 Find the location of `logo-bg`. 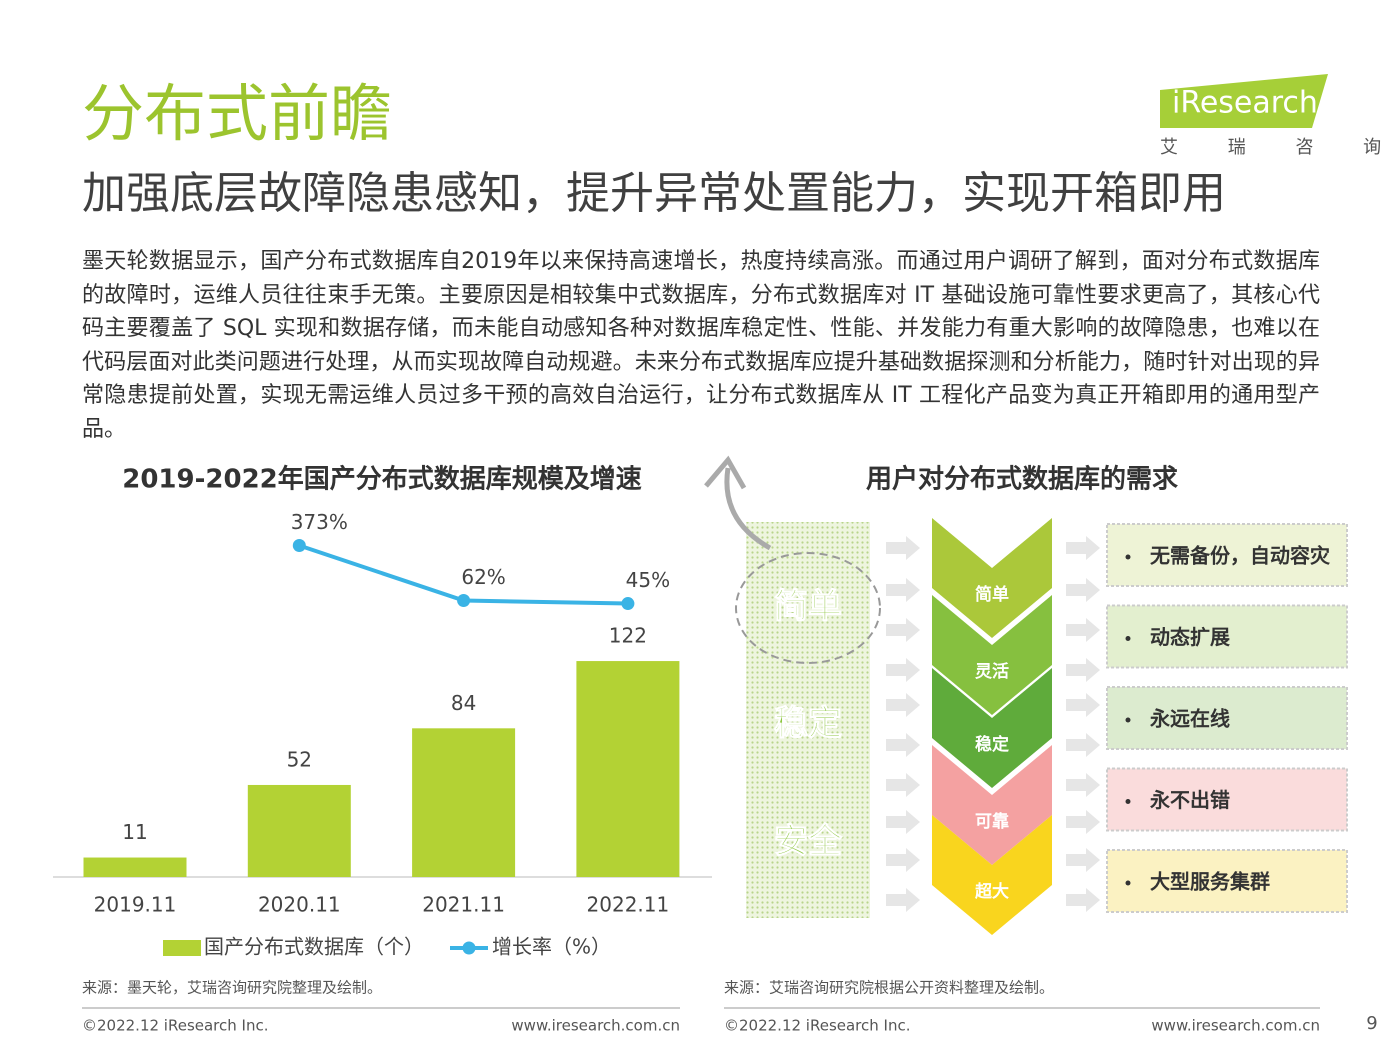

logo-bg is located at coordinates (1244, 101).